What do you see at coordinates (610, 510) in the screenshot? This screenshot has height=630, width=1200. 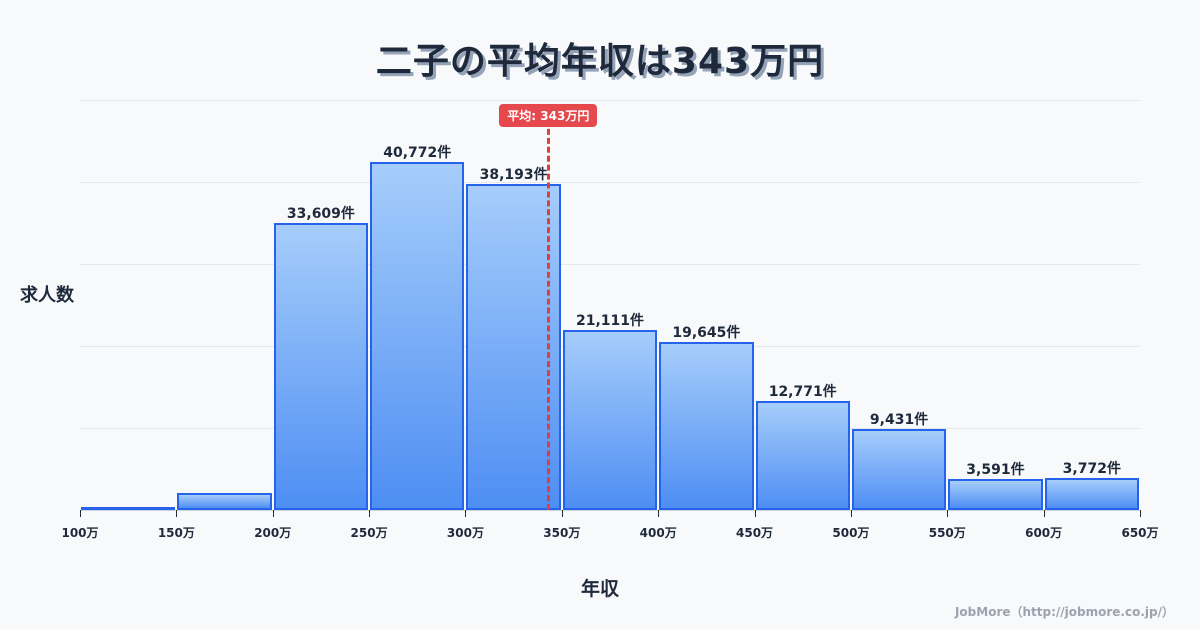 I see `x-axis-line` at bounding box center [610, 510].